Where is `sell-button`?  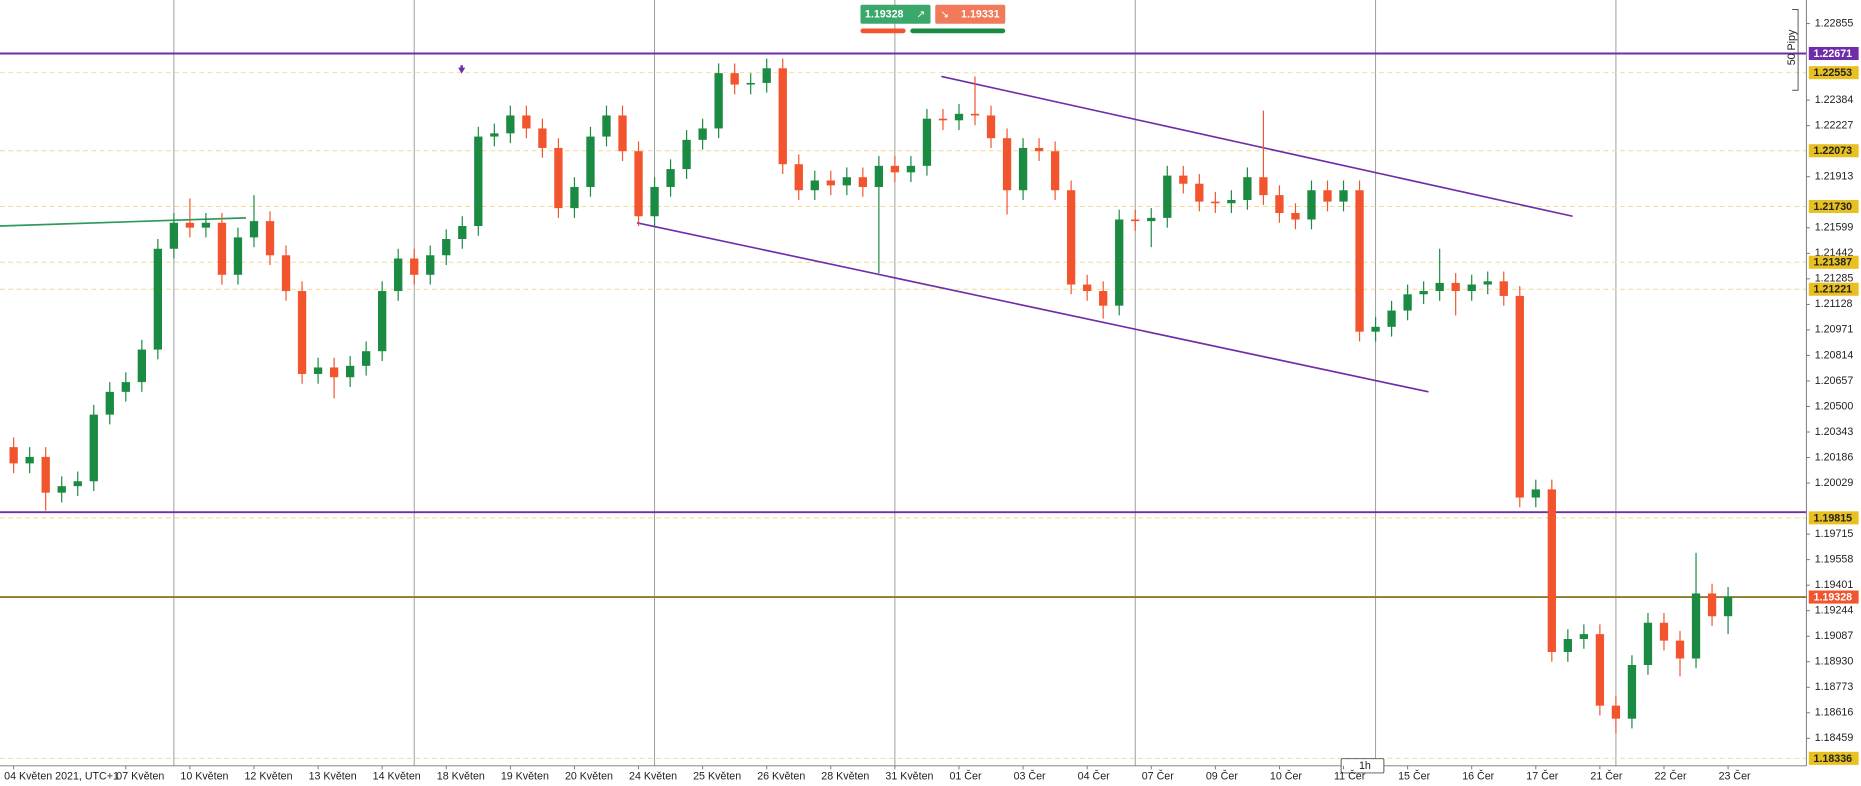 sell-button is located at coordinates (970, 14).